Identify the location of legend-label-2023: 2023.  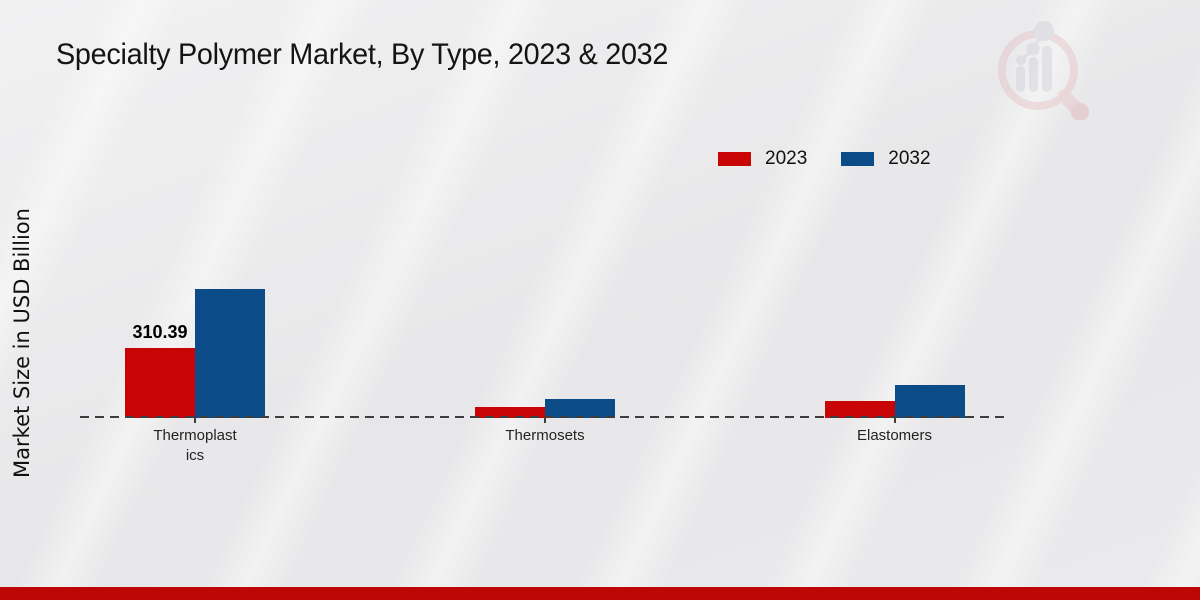
(786, 158).